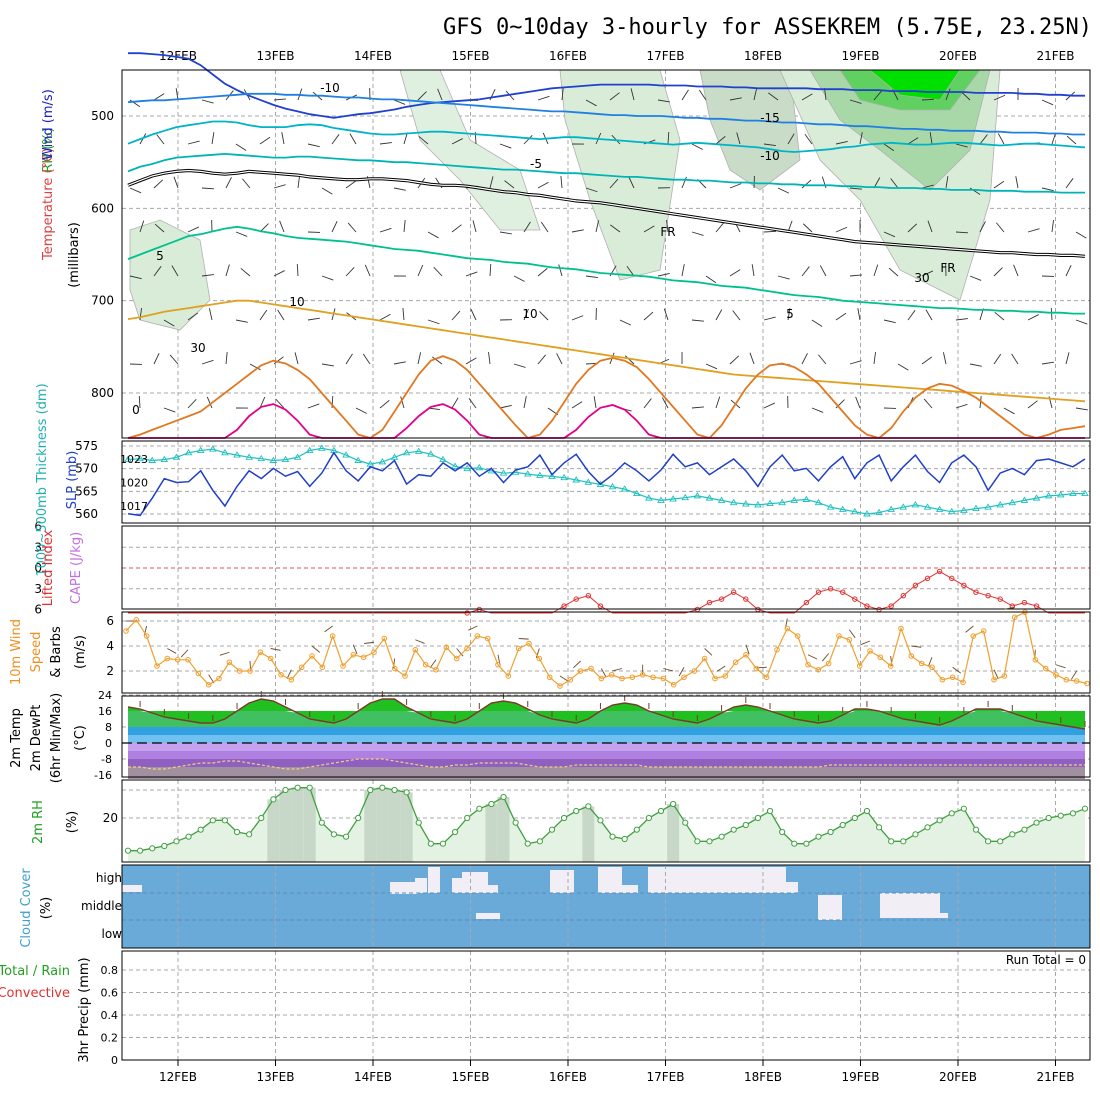 This screenshot has width=1100, height=1100. I want to click on svg-text: 1000~500mb Thickness (dm), so click(42, 479).